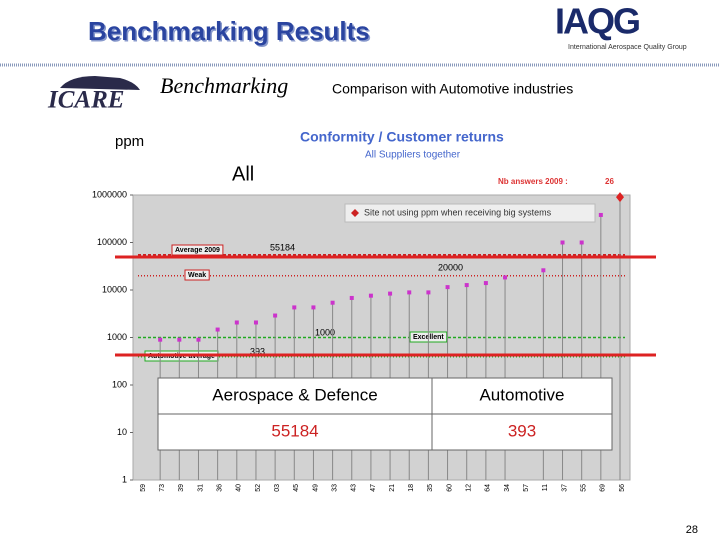  What do you see at coordinates (294, 394) in the screenshot?
I see `table-header: Aerospace & Defence` at bounding box center [294, 394].